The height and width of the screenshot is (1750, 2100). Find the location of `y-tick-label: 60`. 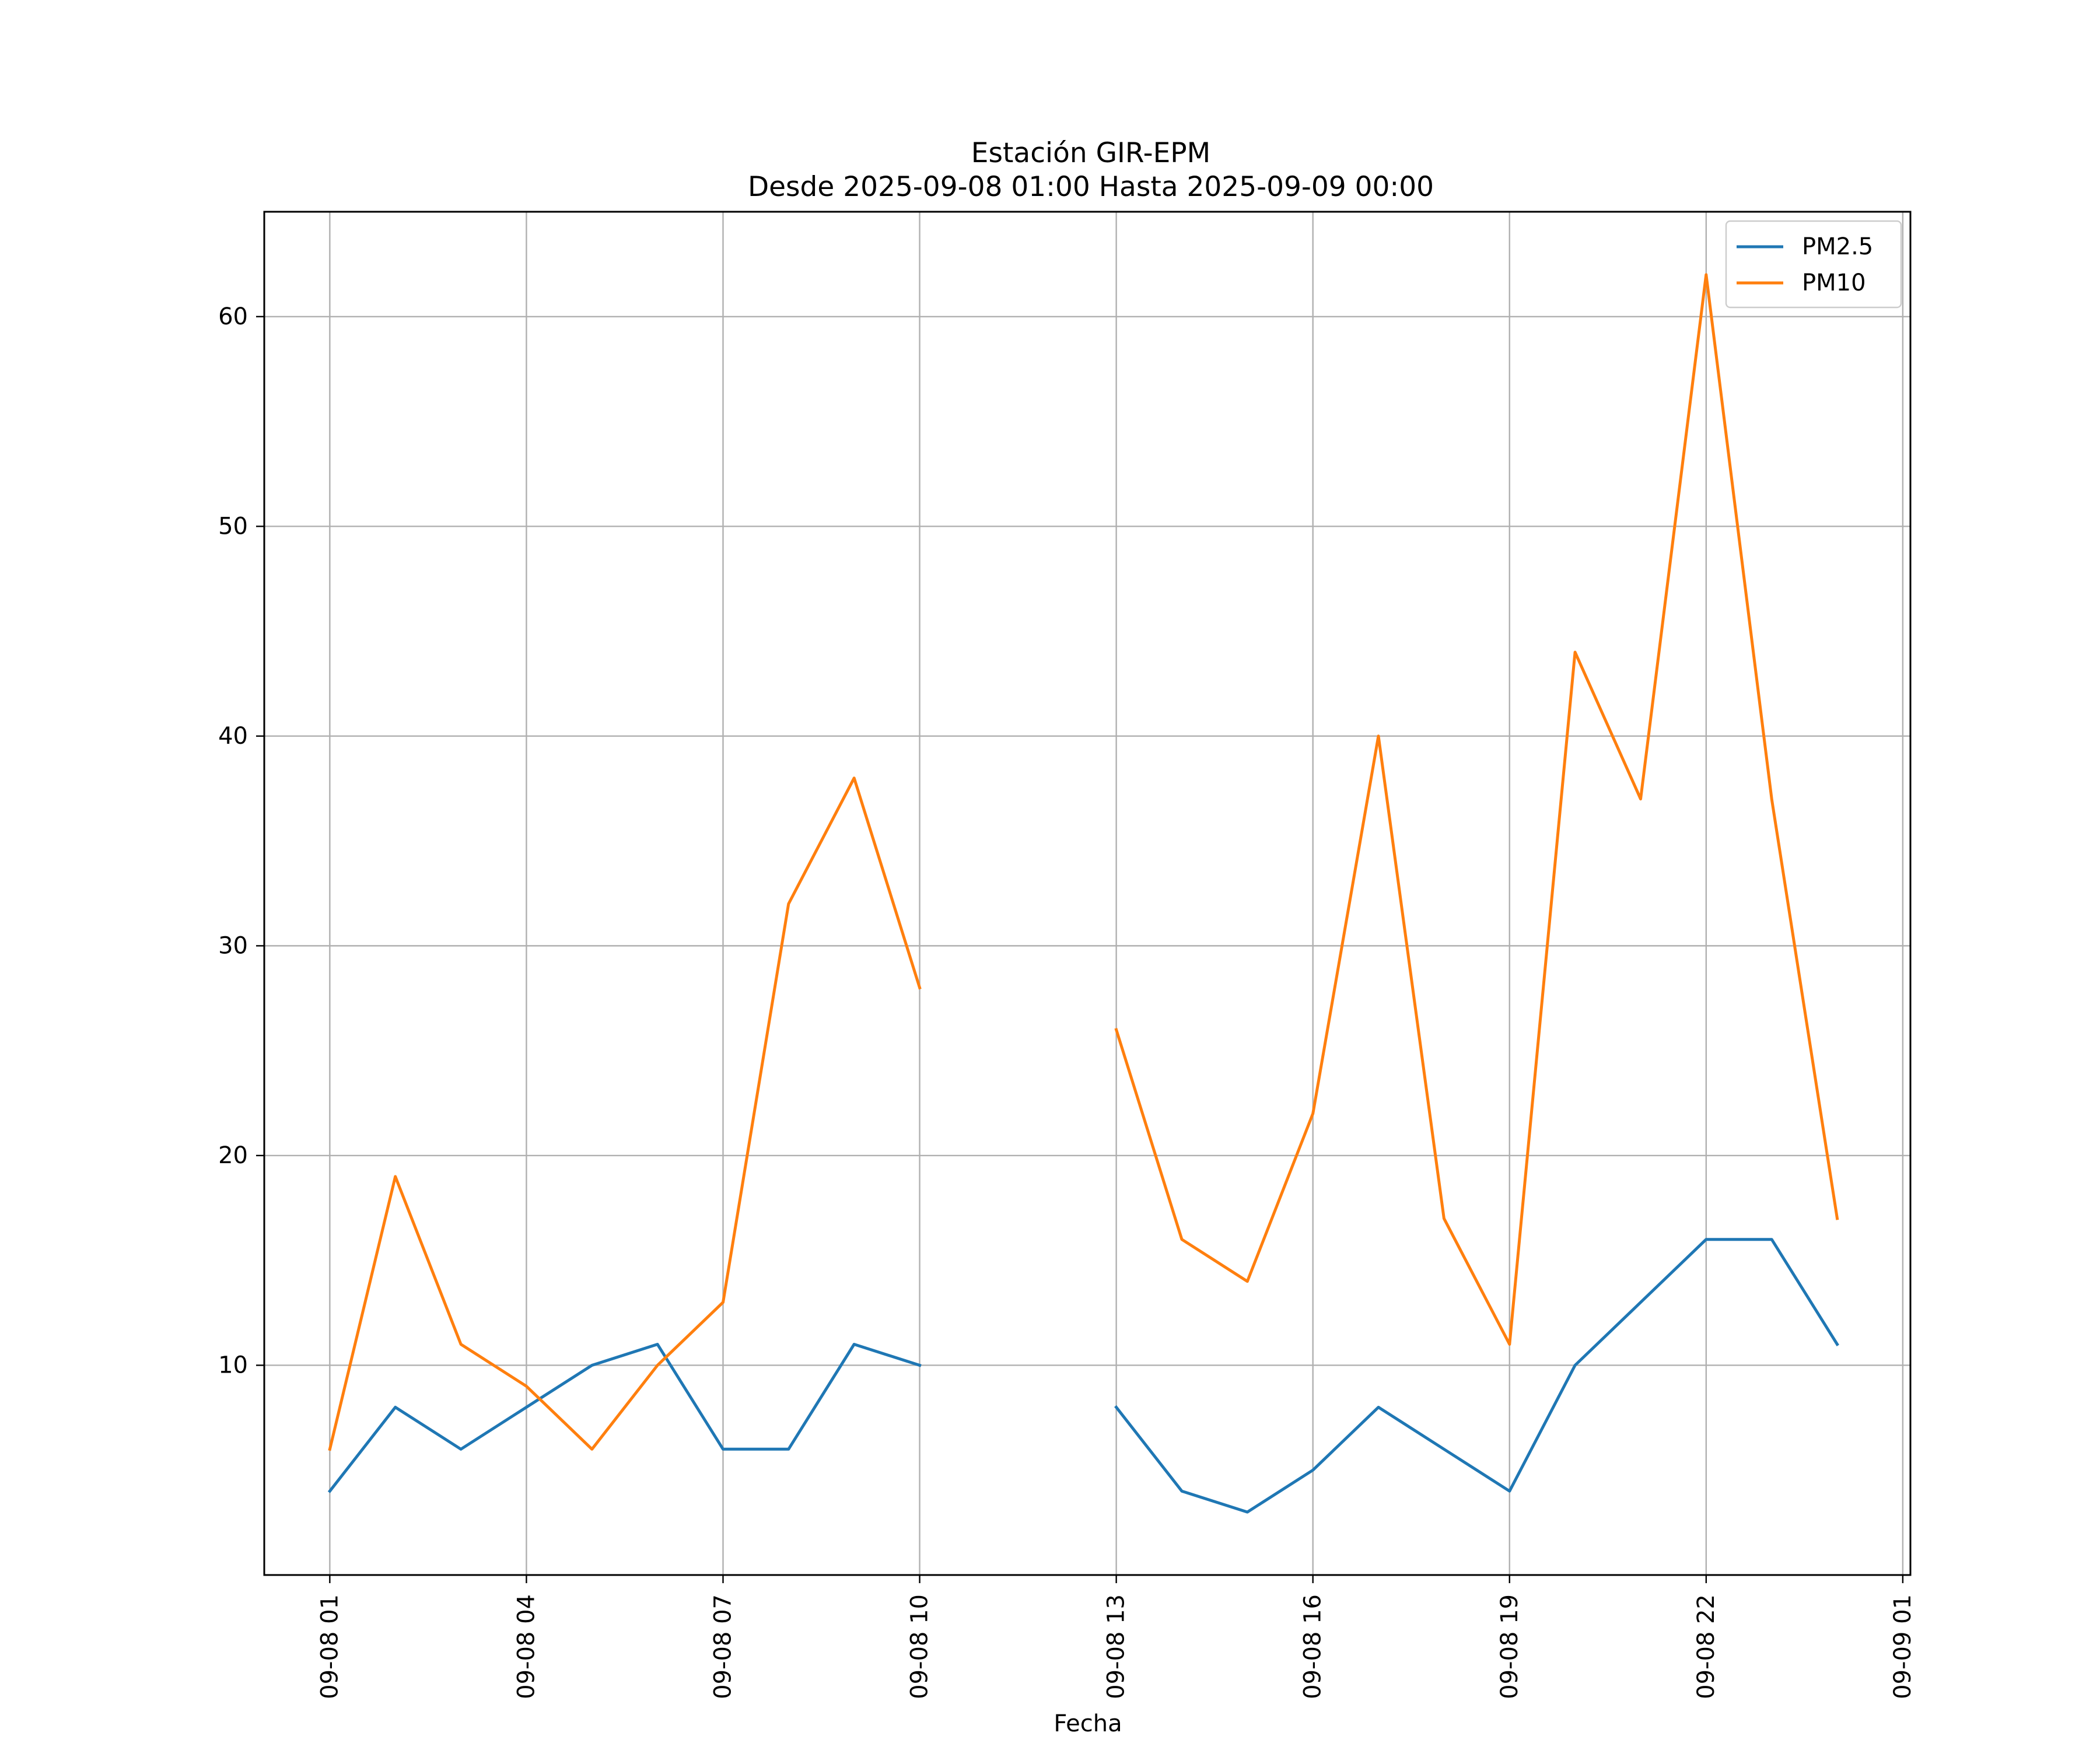

y-tick-label: 60 is located at coordinates (233, 316).